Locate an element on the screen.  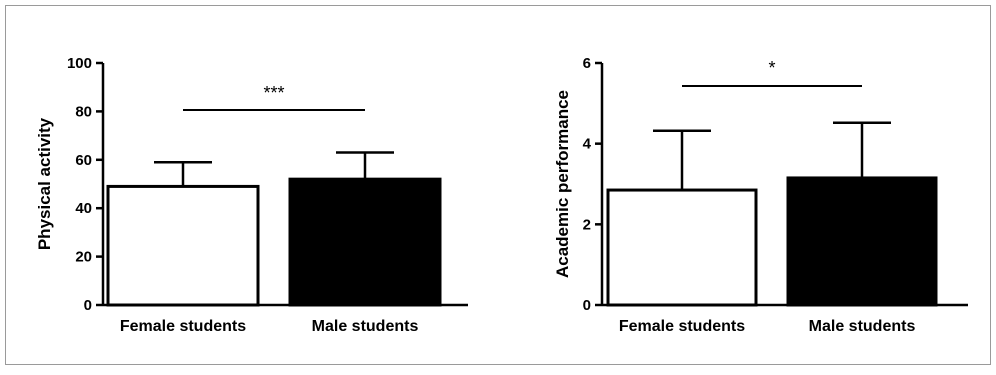
y-tick-label-20: 20 is located at coordinates (83, 257).